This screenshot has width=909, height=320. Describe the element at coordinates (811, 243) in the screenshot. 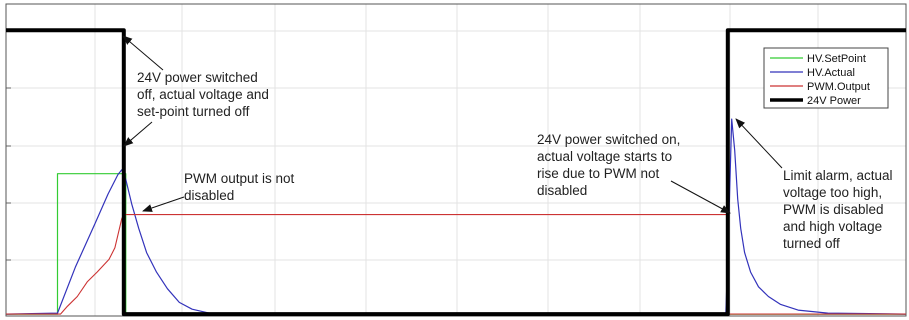

I see `annotation-line: turned off` at that location.